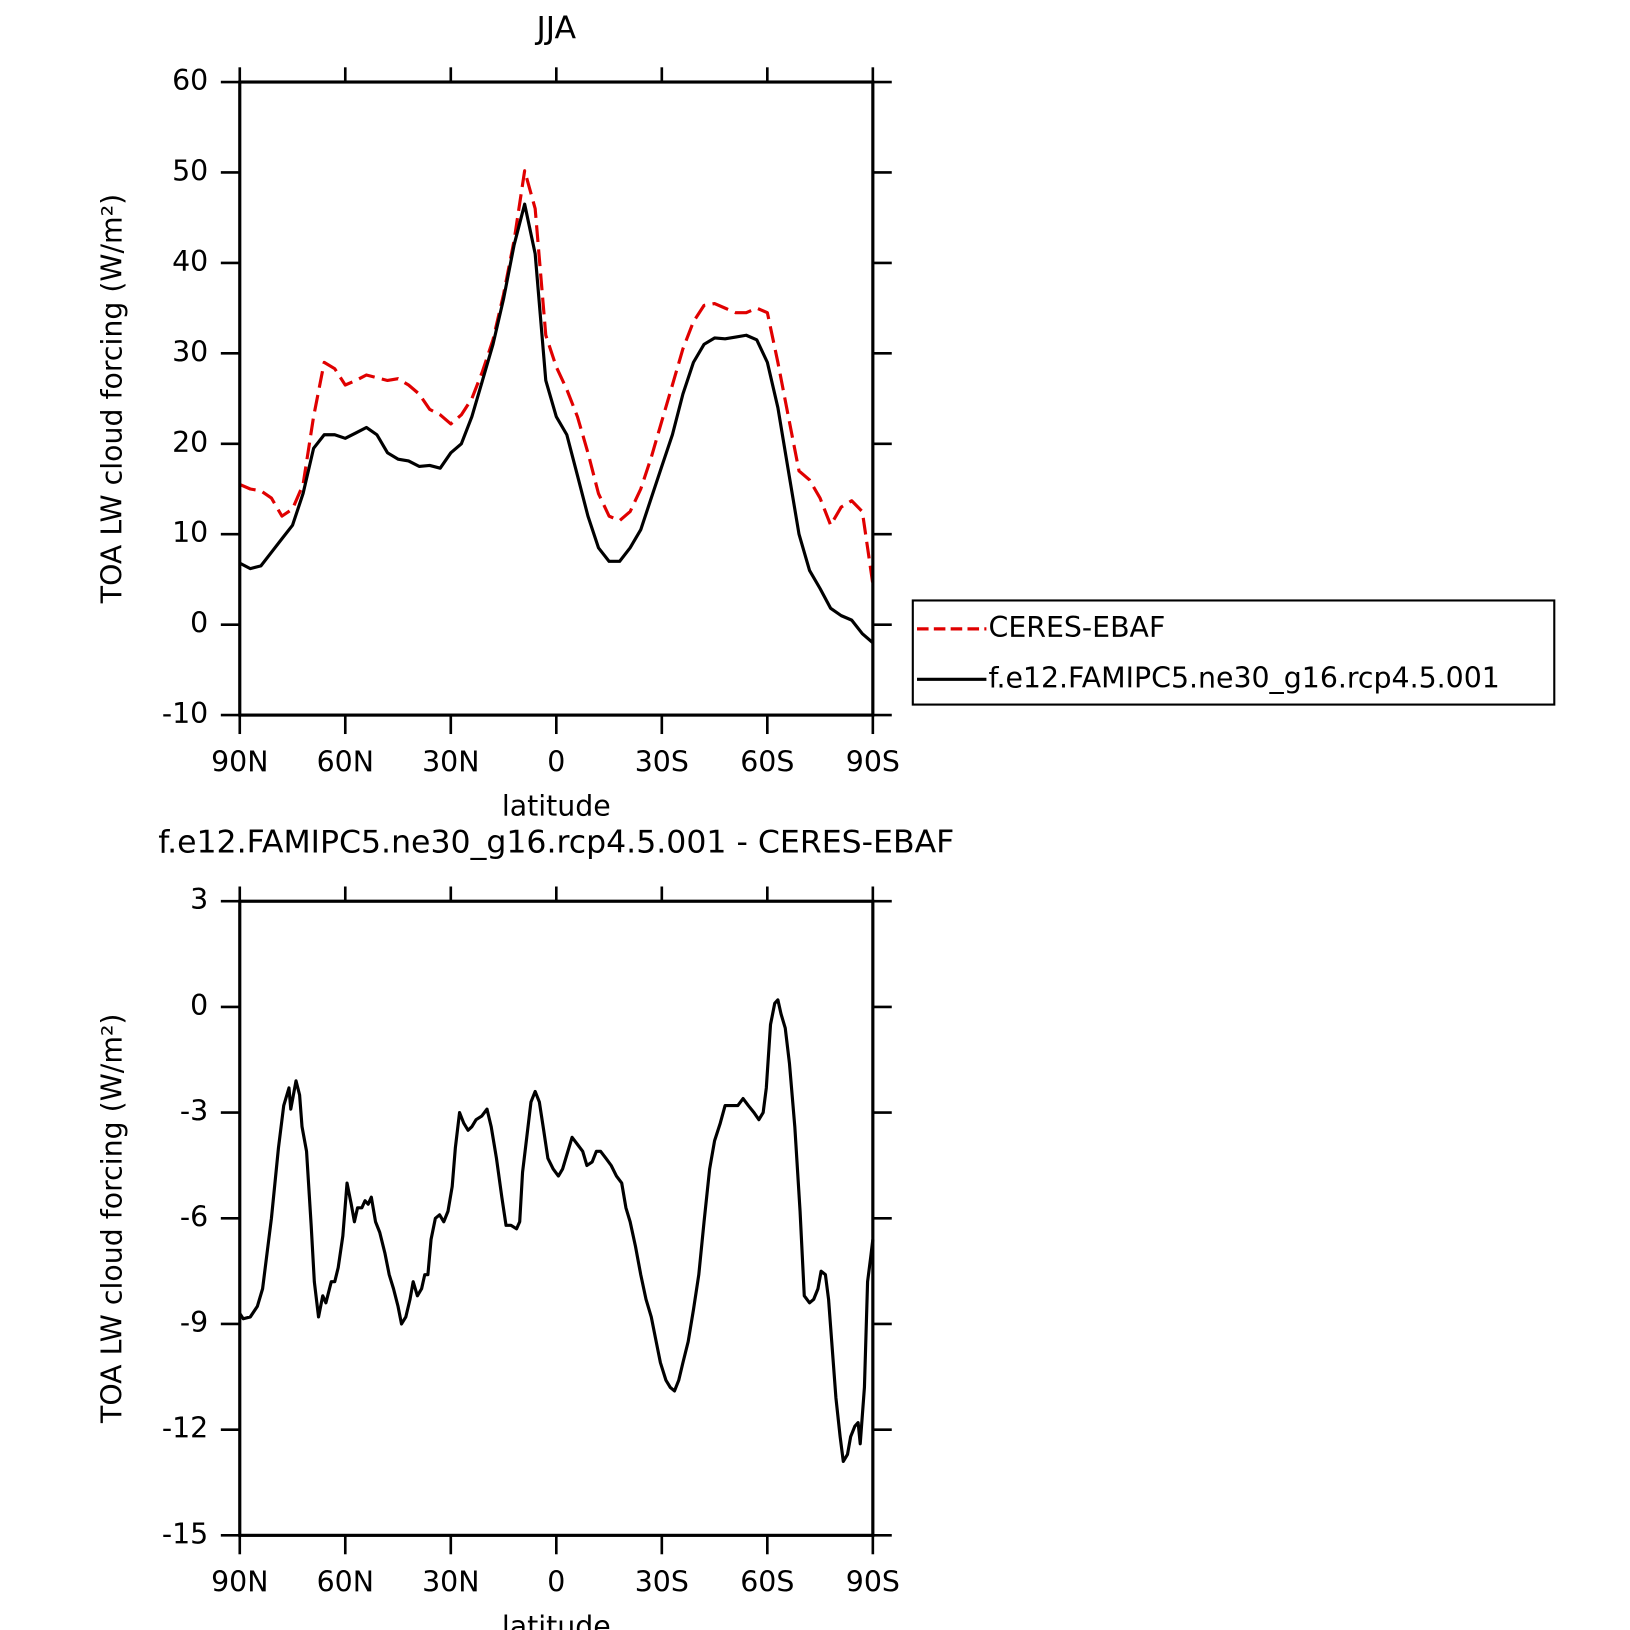  What do you see at coordinates (1077, 627) in the screenshot?
I see `legend-label: CERES-EBAF` at bounding box center [1077, 627].